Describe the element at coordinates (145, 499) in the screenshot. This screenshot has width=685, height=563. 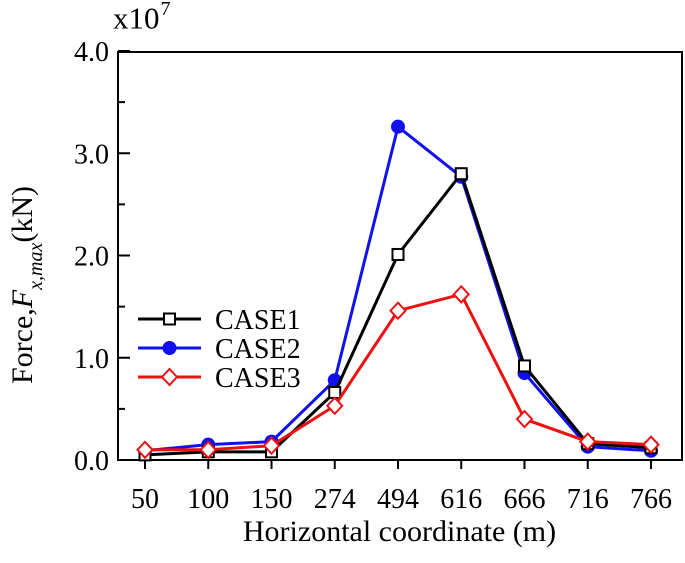
I see `x-tick-label: 50` at that location.